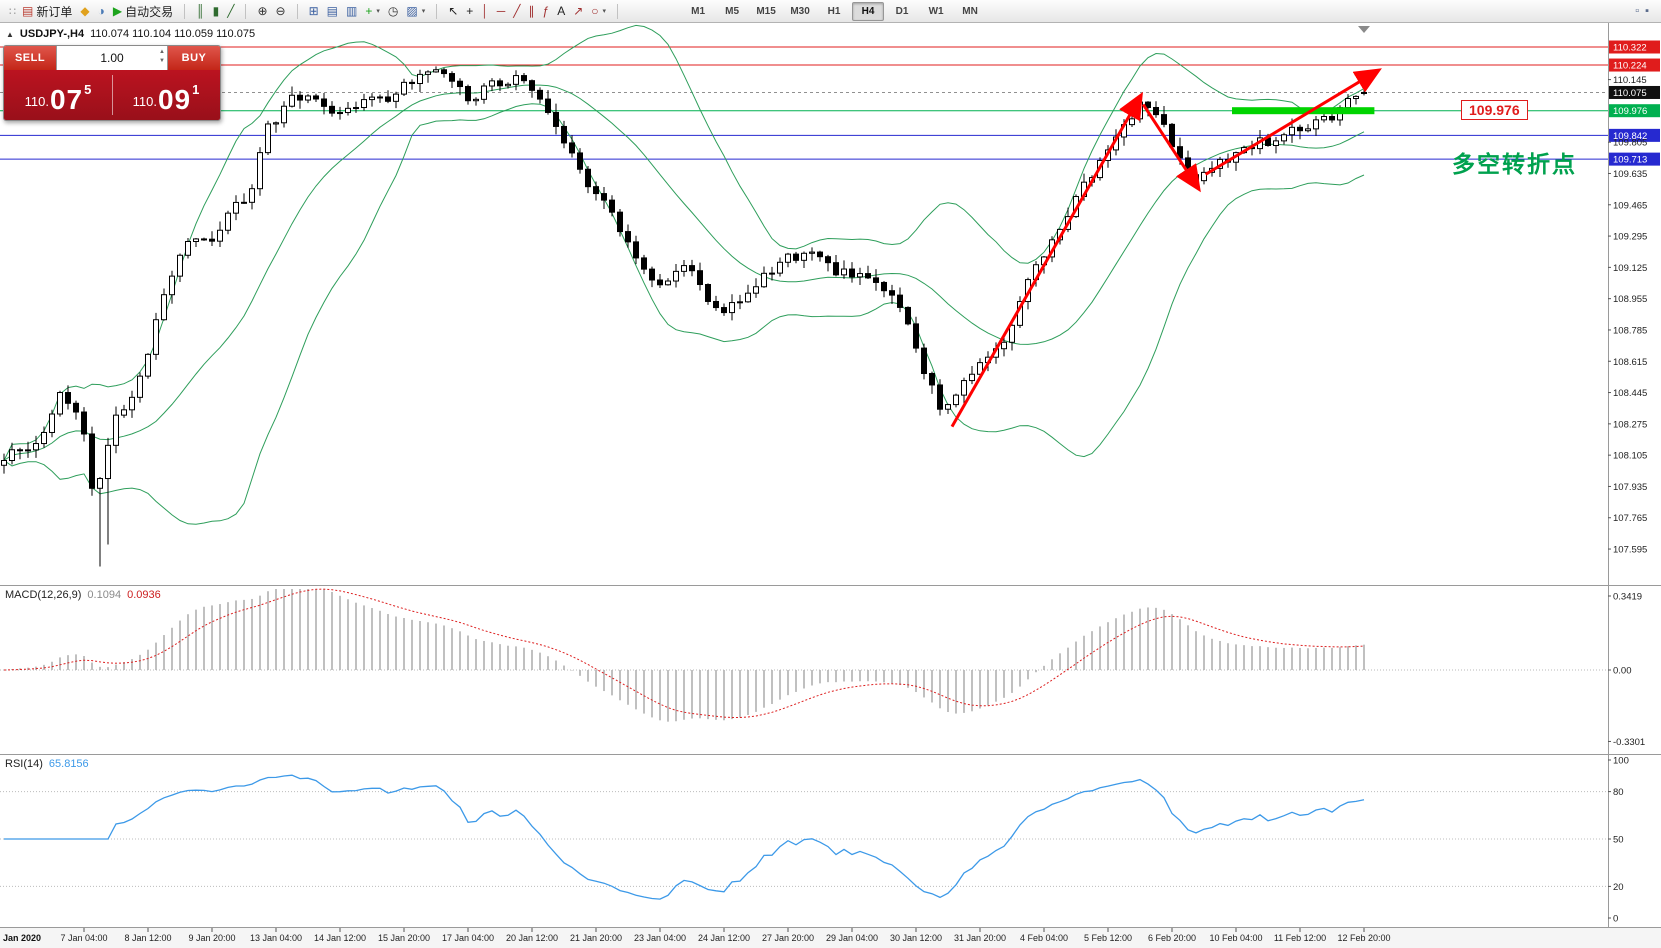  I want to click on rsi-value: 65.8156, so click(68, 764).